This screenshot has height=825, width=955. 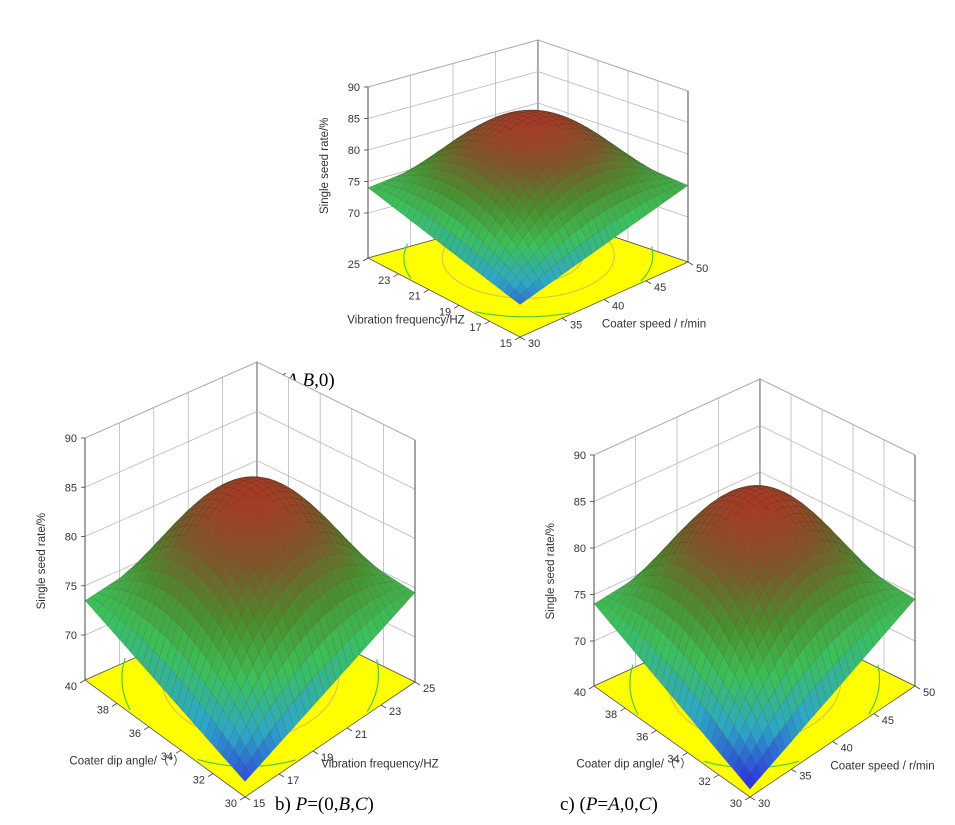 I want to click on caption-part: ,, so click(x=352, y=804).